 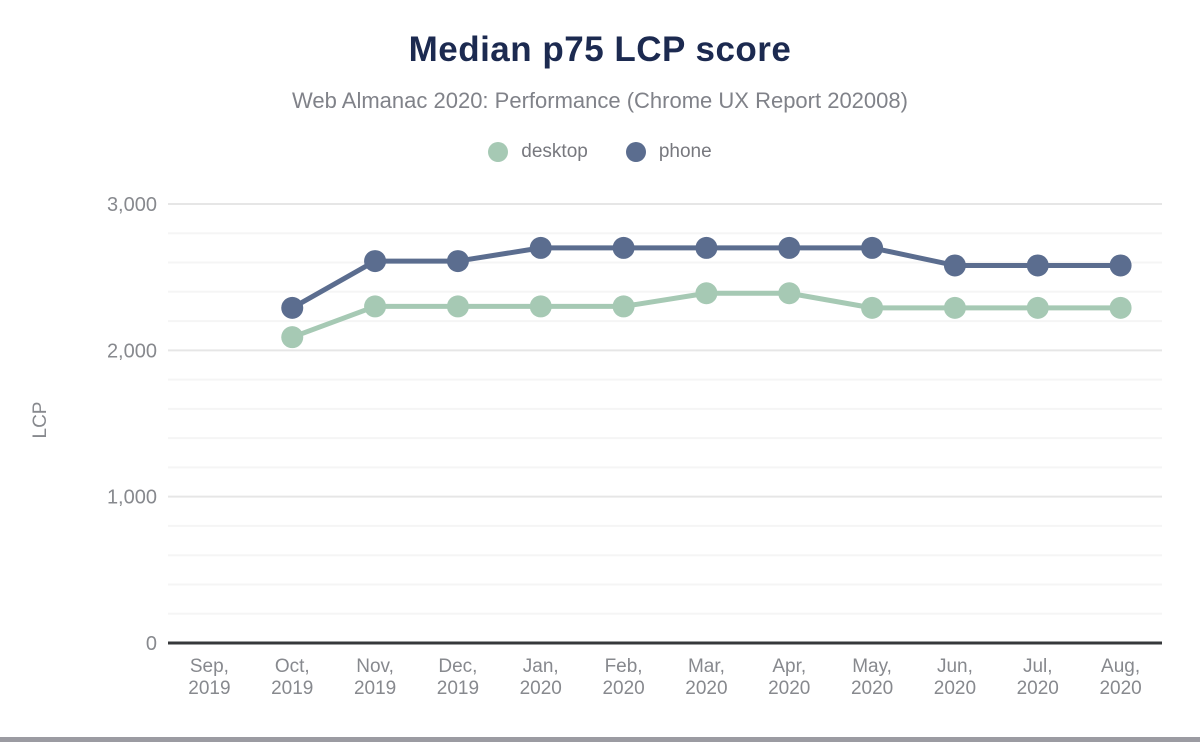 What do you see at coordinates (600, 152) in the screenshot?
I see `chart-legend: desktop phone` at bounding box center [600, 152].